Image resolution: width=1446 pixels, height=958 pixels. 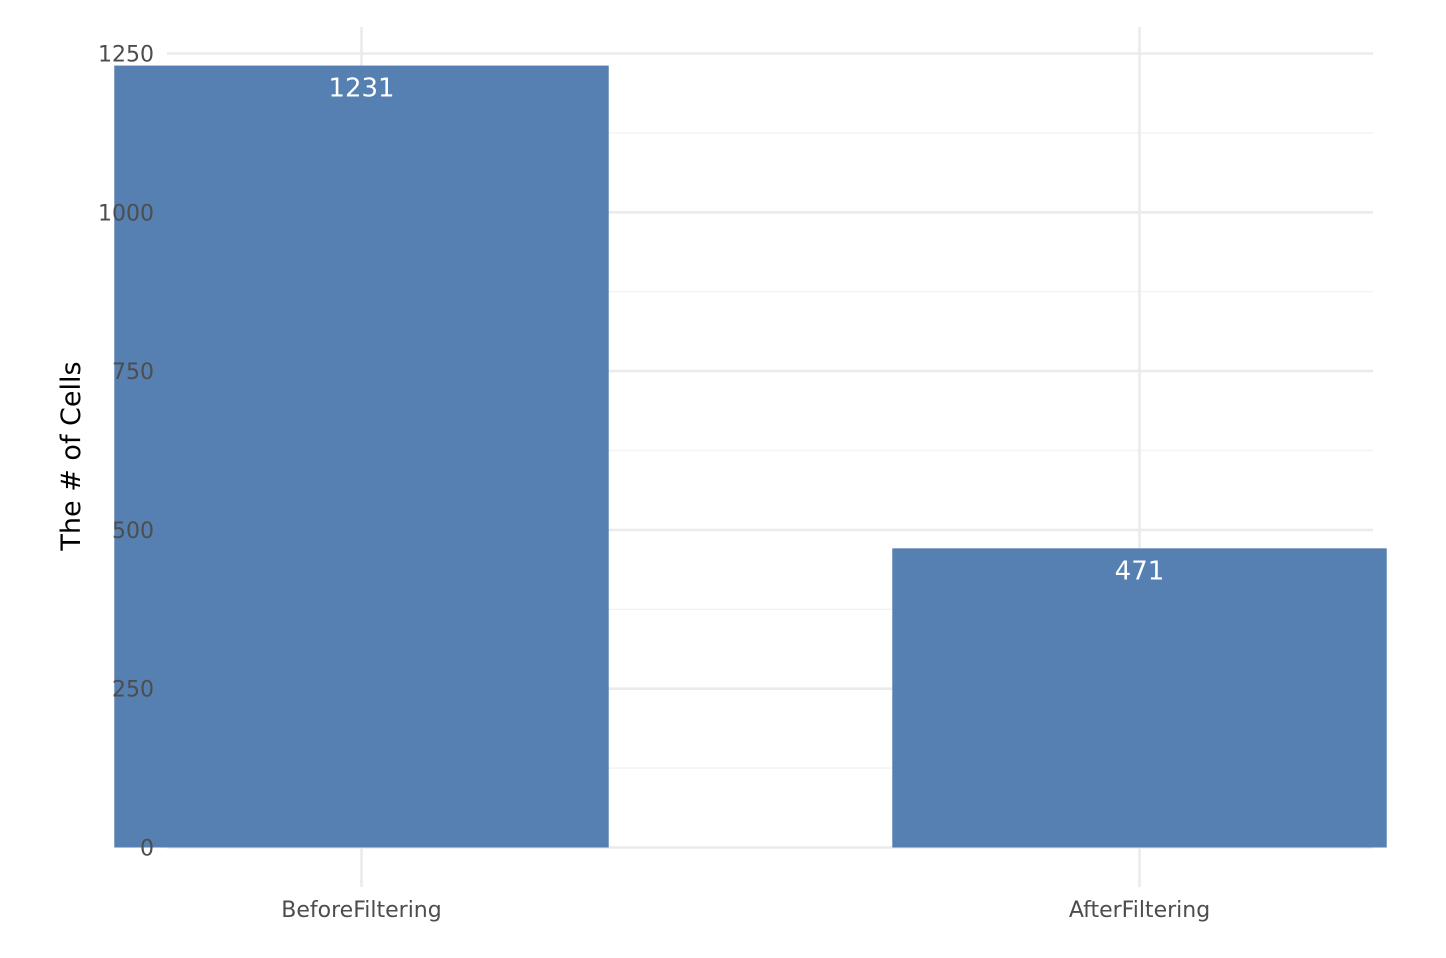 I want to click on data-label: 471, so click(x=1140, y=571).